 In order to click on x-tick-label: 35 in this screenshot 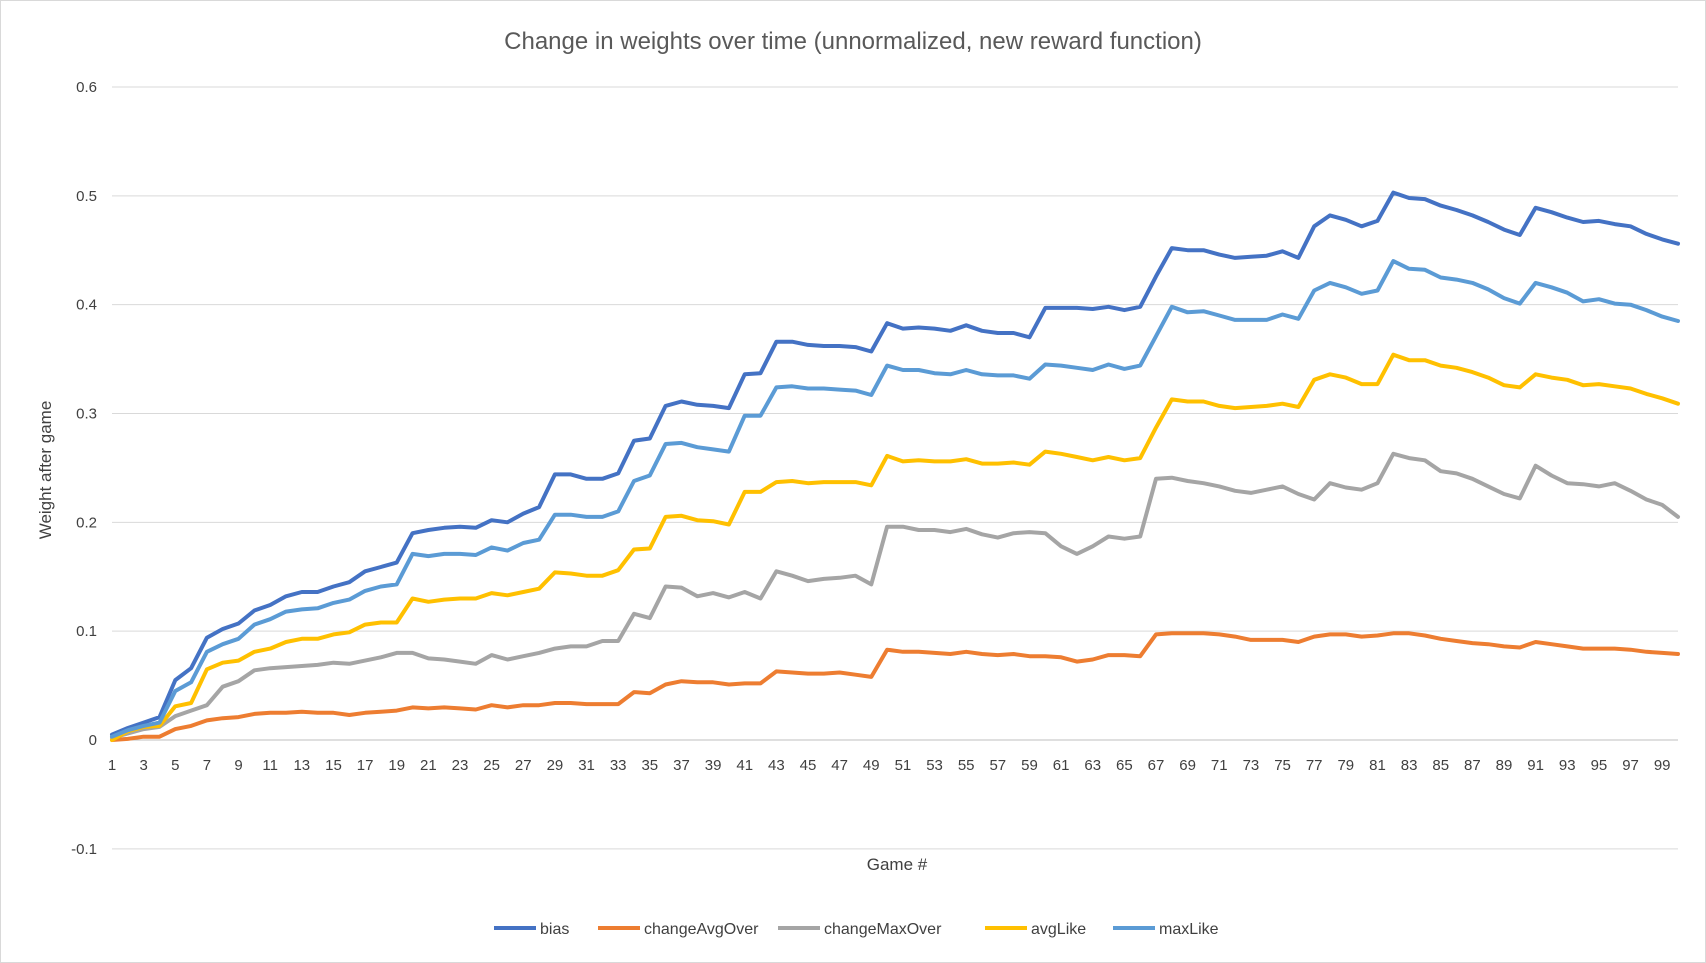, I will do `click(649, 765)`.